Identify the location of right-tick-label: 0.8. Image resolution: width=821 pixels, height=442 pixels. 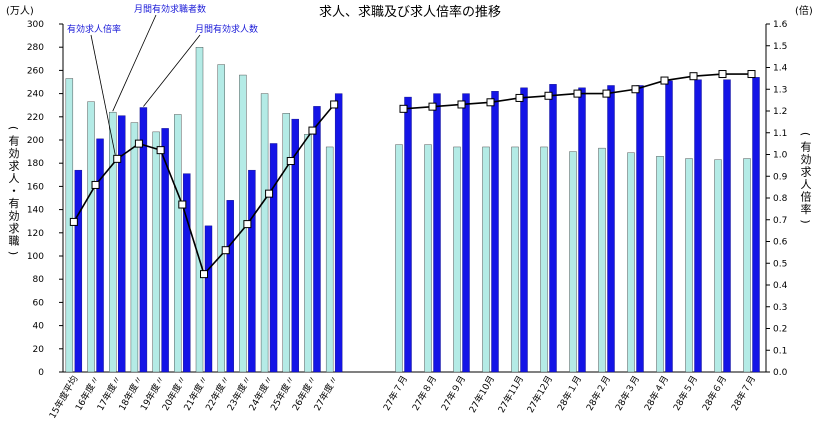
(780, 199).